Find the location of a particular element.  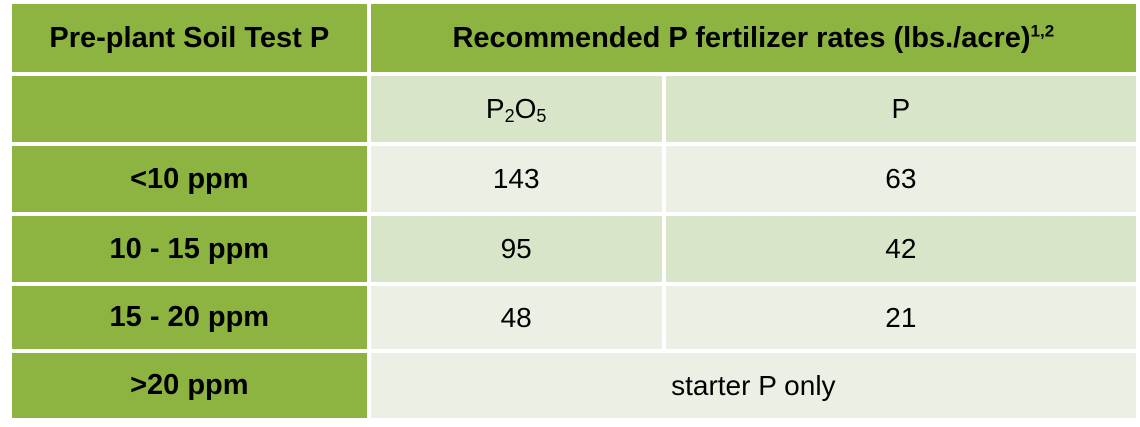

cell-p: 21 is located at coordinates (900, 317).